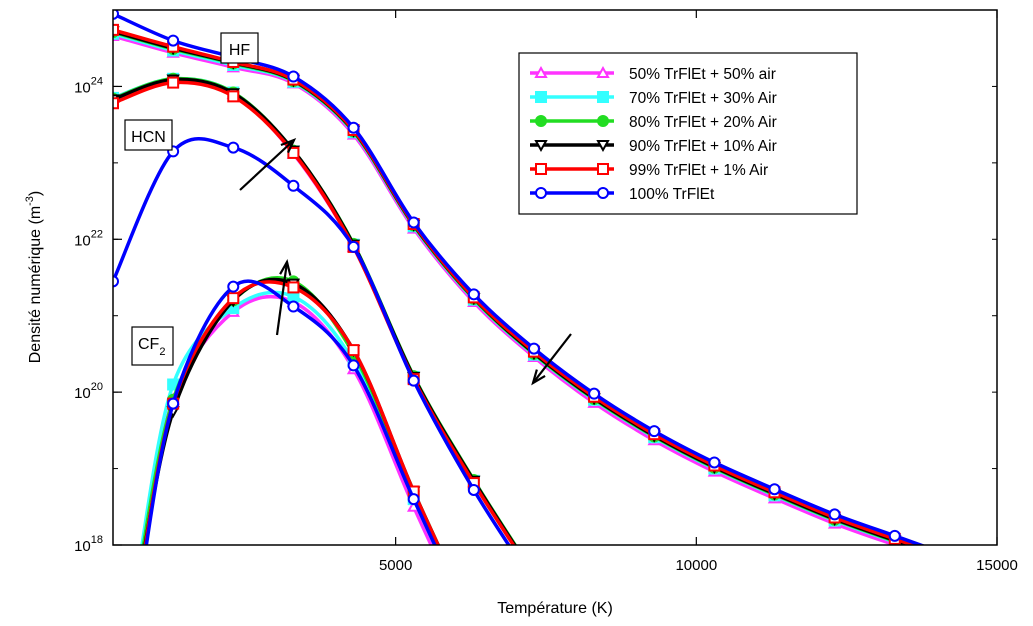 Image resolution: width=1033 pixels, height=626 pixels. What do you see at coordinates (702, 74) in the screenshot?
I see `legend-label-0: 50% TrFlEt + 50% air` at bounding box center [702, 74].